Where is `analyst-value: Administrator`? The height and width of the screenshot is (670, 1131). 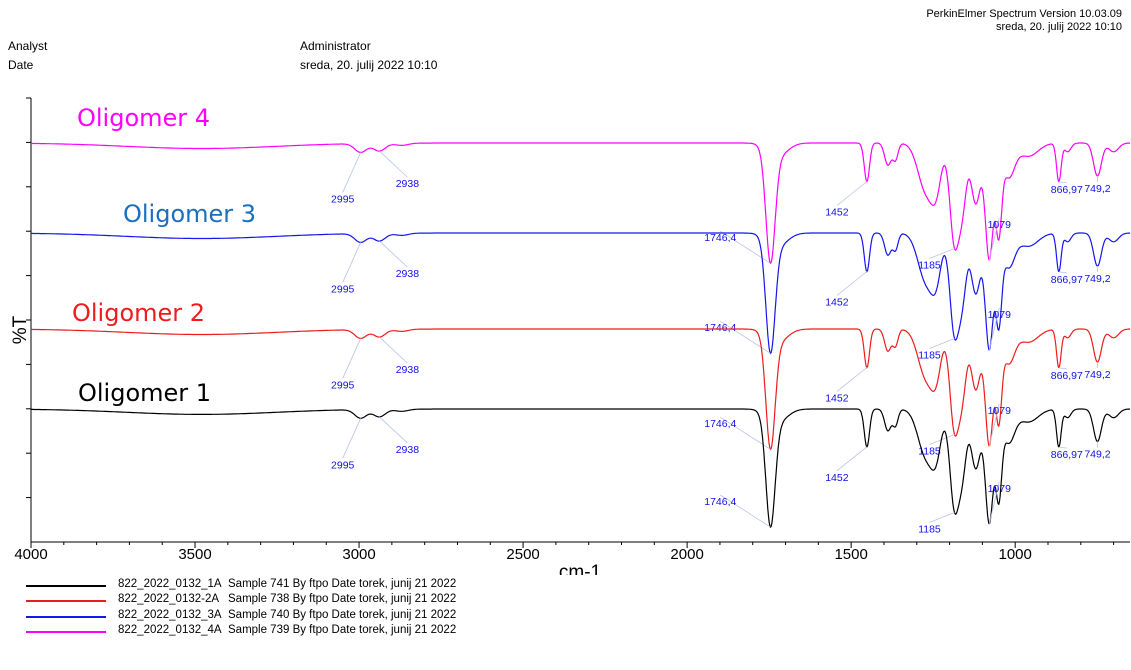 analyst-value: Administrator is located at coordinates (335, 46).